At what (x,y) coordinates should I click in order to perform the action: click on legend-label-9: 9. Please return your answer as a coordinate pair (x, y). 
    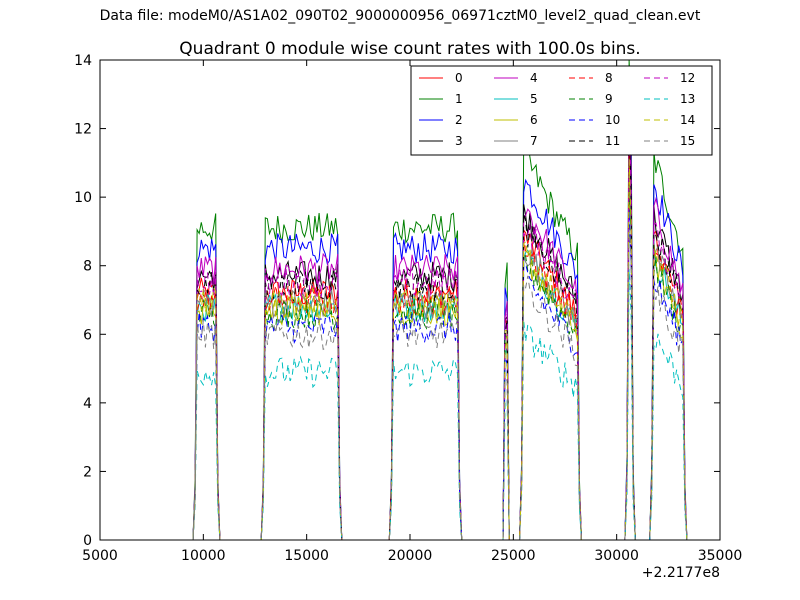
    Looking at the image, I should click on (609, 99).